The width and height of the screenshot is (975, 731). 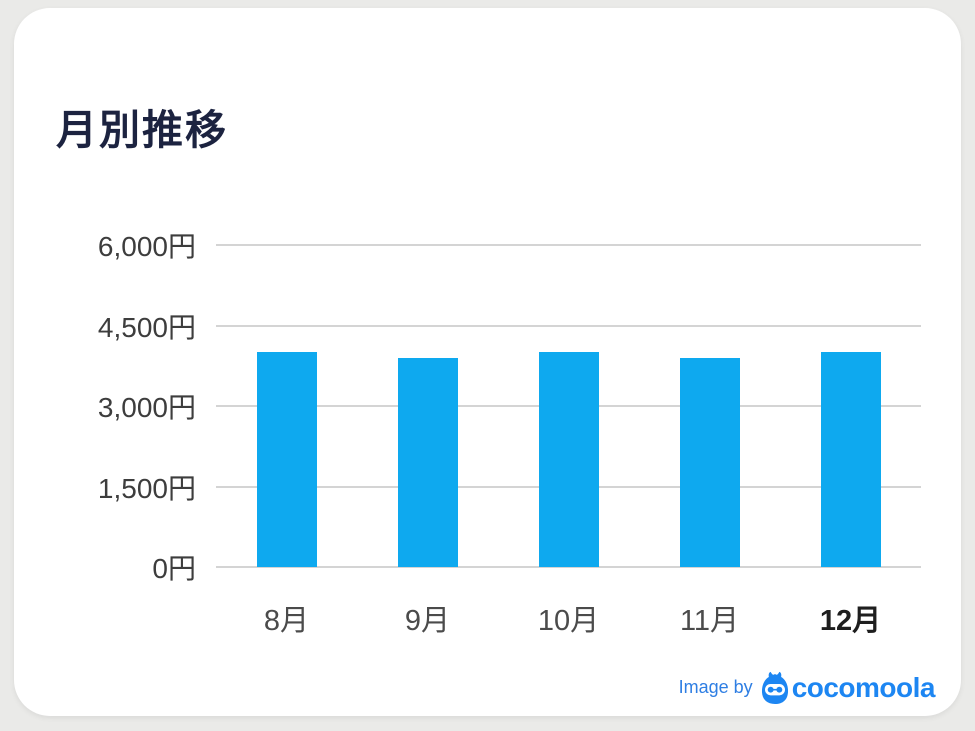 I want to click on image-credit: Image by cocomoola, so click(x=807, y=687).